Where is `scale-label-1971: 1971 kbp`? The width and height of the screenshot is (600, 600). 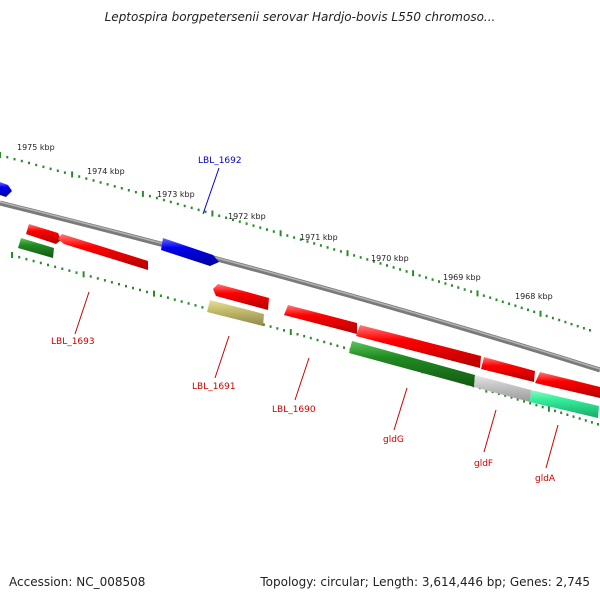
scale-label-1971: 1971 kbp is located at coordinates (319, 237).